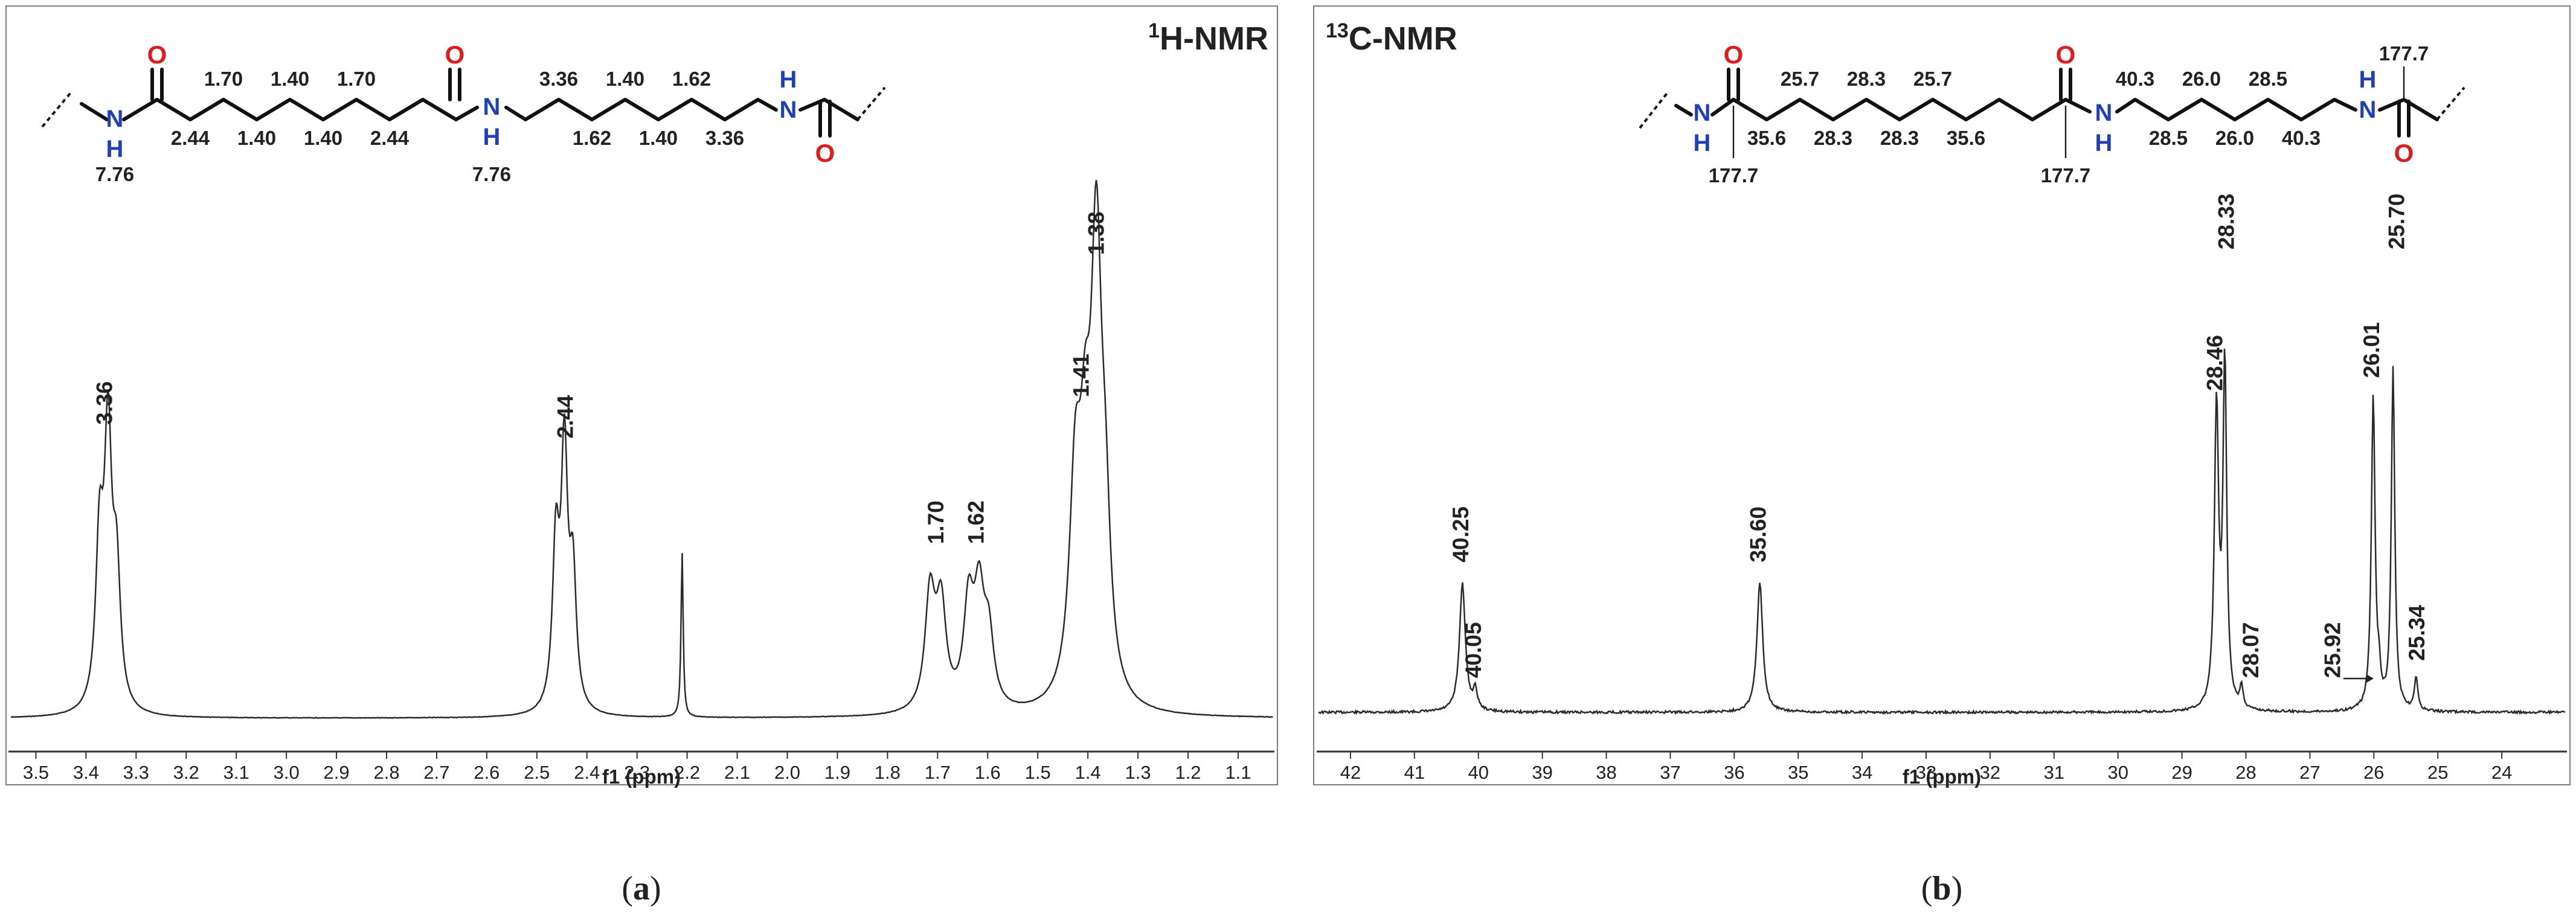 Image resolution: width=2576 pixels, height=920 pixels. I want to click on shift-label: 1.62, so click(691, 79).